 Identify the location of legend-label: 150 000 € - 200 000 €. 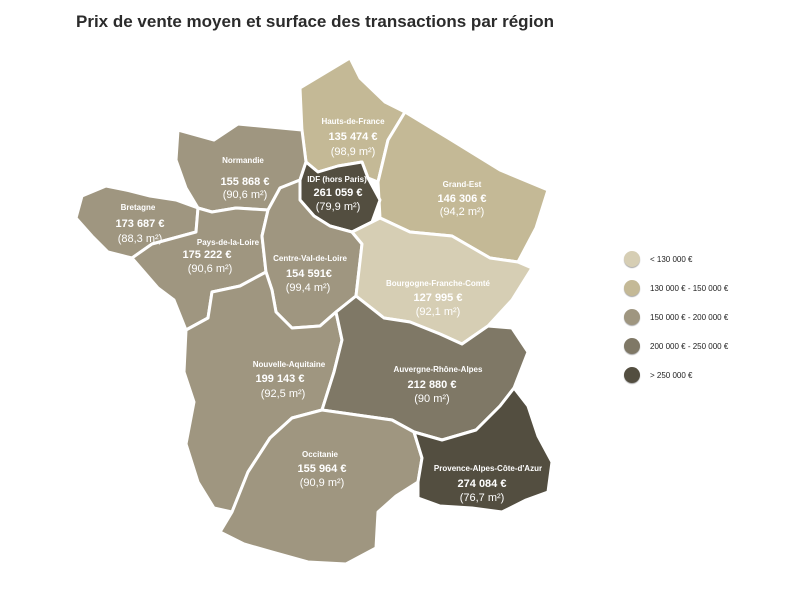
(689, 317).